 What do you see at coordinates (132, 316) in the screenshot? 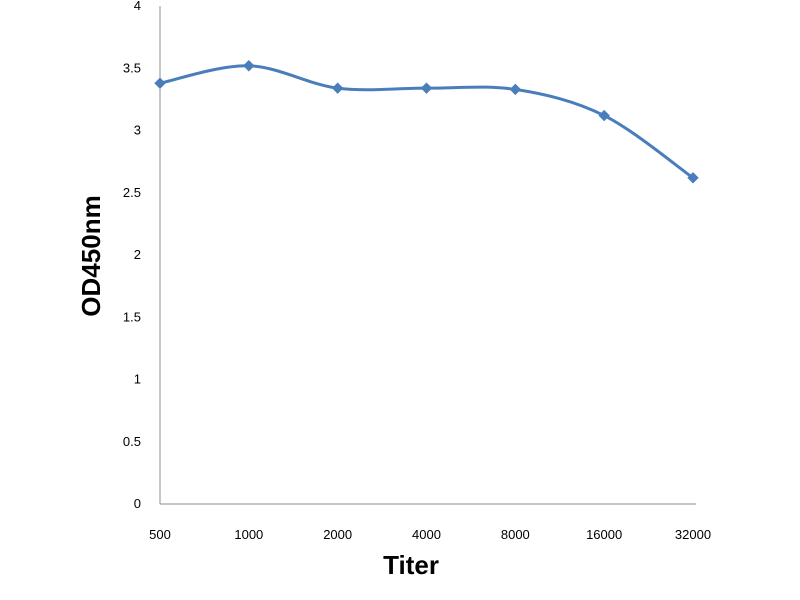
I see `y-tick-label: 1.5` at bounding box center [132, 316].